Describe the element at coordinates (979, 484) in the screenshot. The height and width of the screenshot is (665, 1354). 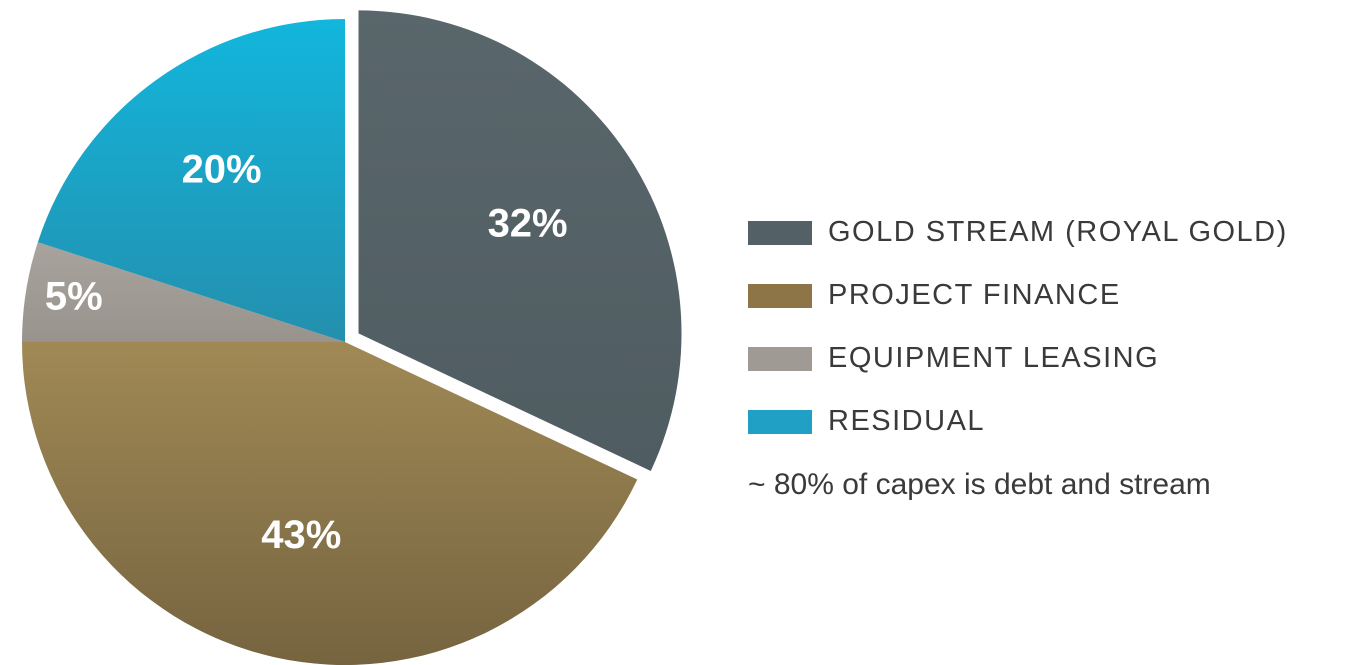
I see `chart-annotation: ~ 80% of capex is debt and stream` at that location.